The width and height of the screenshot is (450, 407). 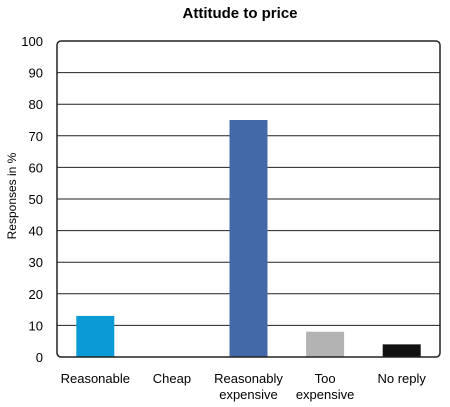 I want to click on y-tick-label: 0, so click(x=39, y=357).